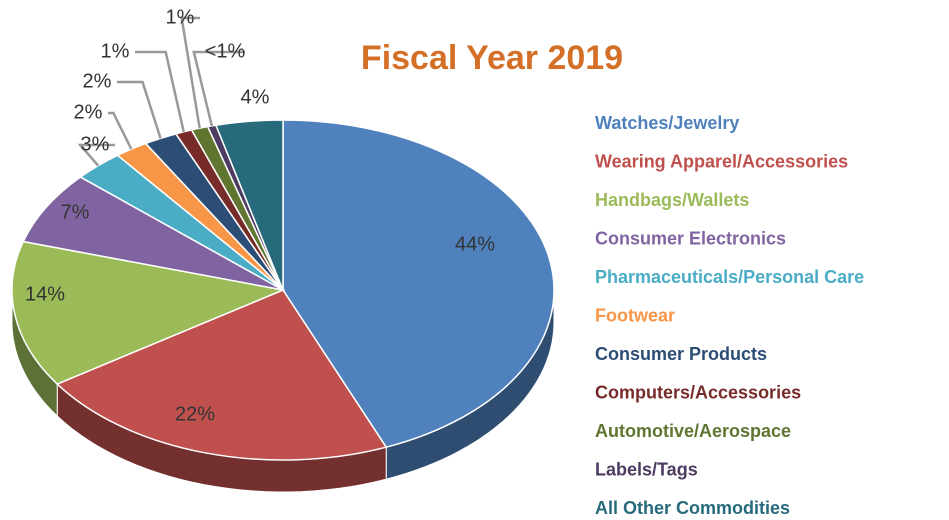  Describe the element at coordinates (475, 244) in the screenshot. I see `data-label: 44%` at that location.